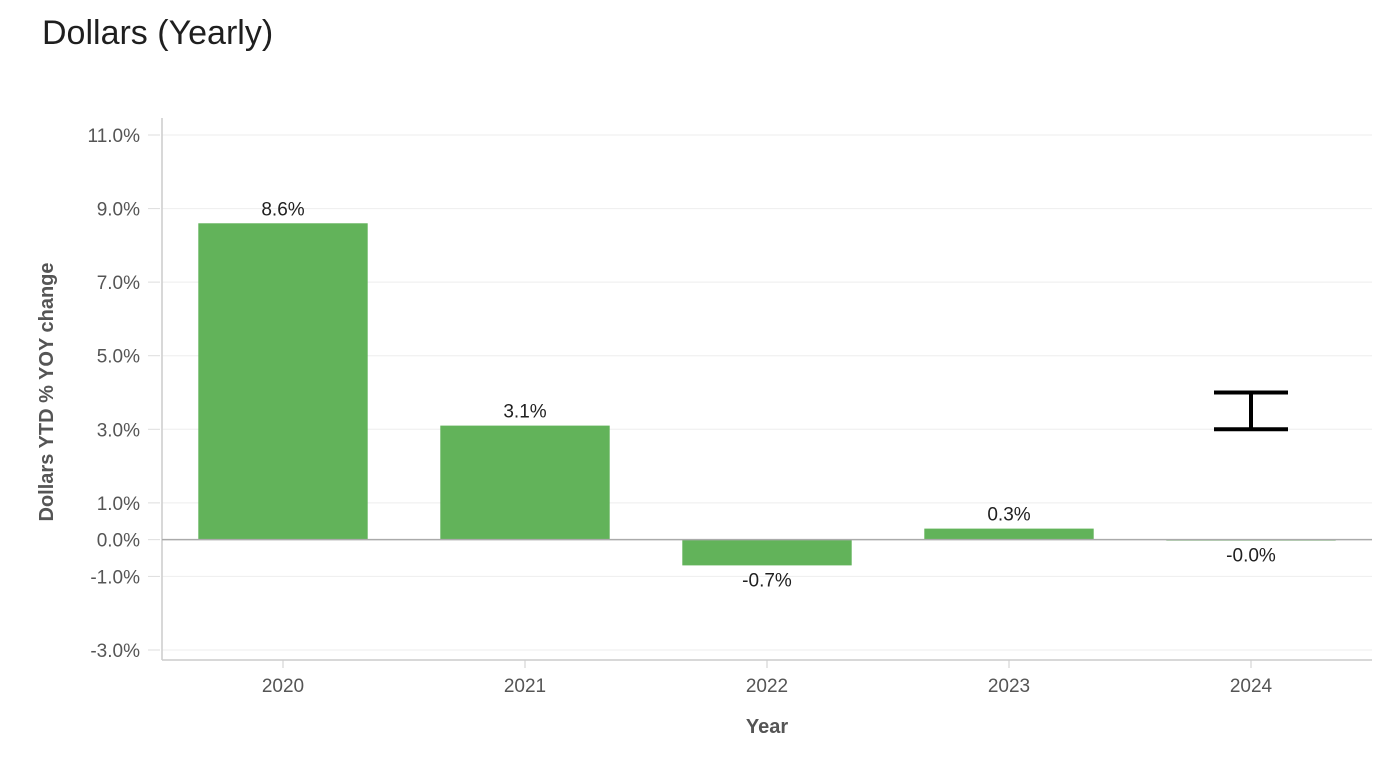  Describe the element at coordinates (118, 504) in the screenshot. I see `y-tick-label: 1.0%` at that location.